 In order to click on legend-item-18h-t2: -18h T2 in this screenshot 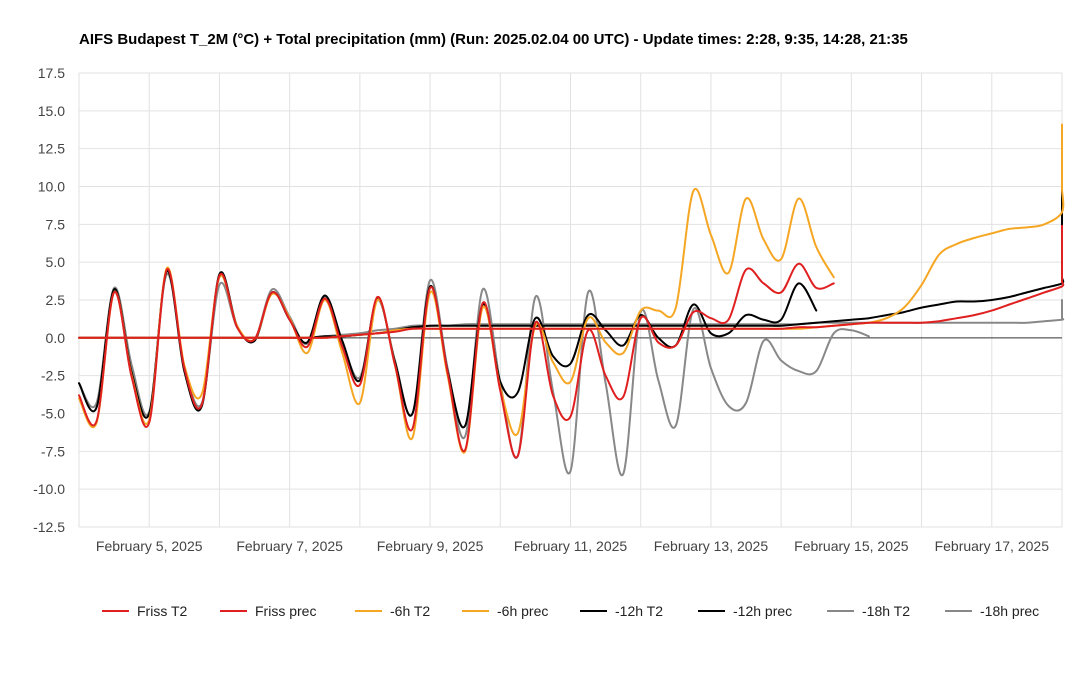, I will do `click(868, 611)`.